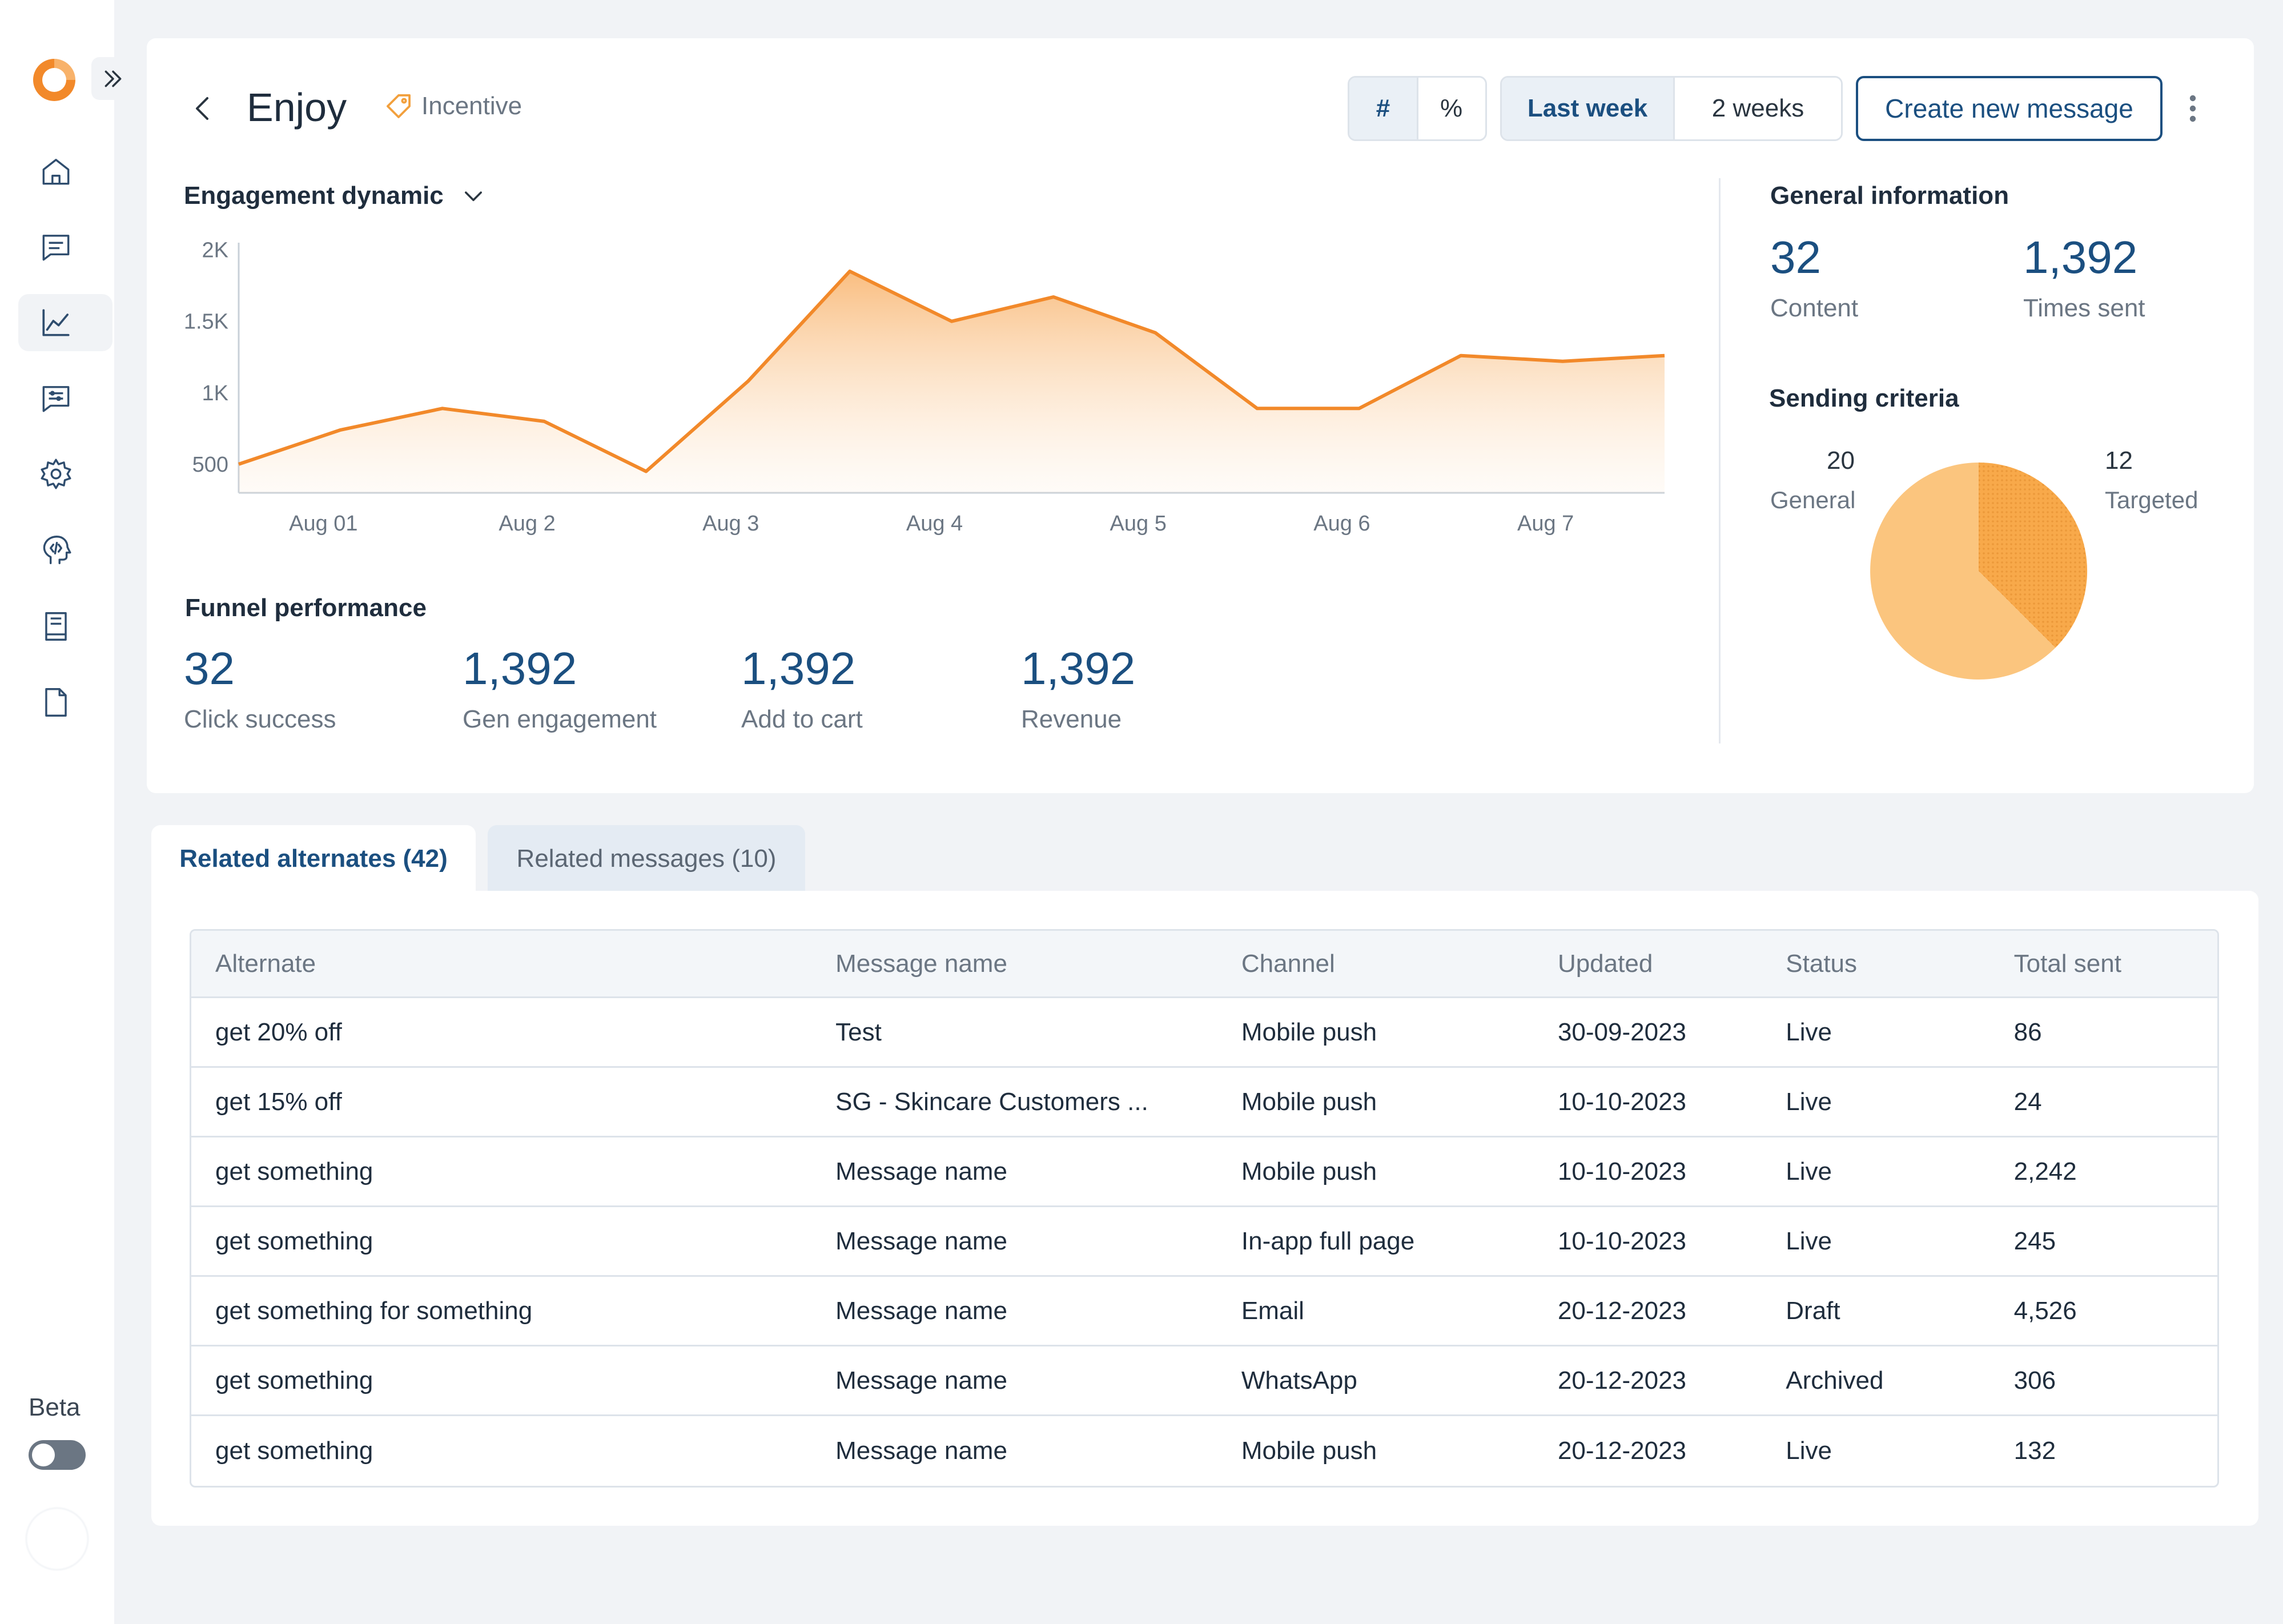 Image resolution: width=2283 pixels, height=1624 pixels. Describe the element at coordinates (313, 859) in the screenshot. I see `tab-related-alternates: Related alternates (42)` at that location.